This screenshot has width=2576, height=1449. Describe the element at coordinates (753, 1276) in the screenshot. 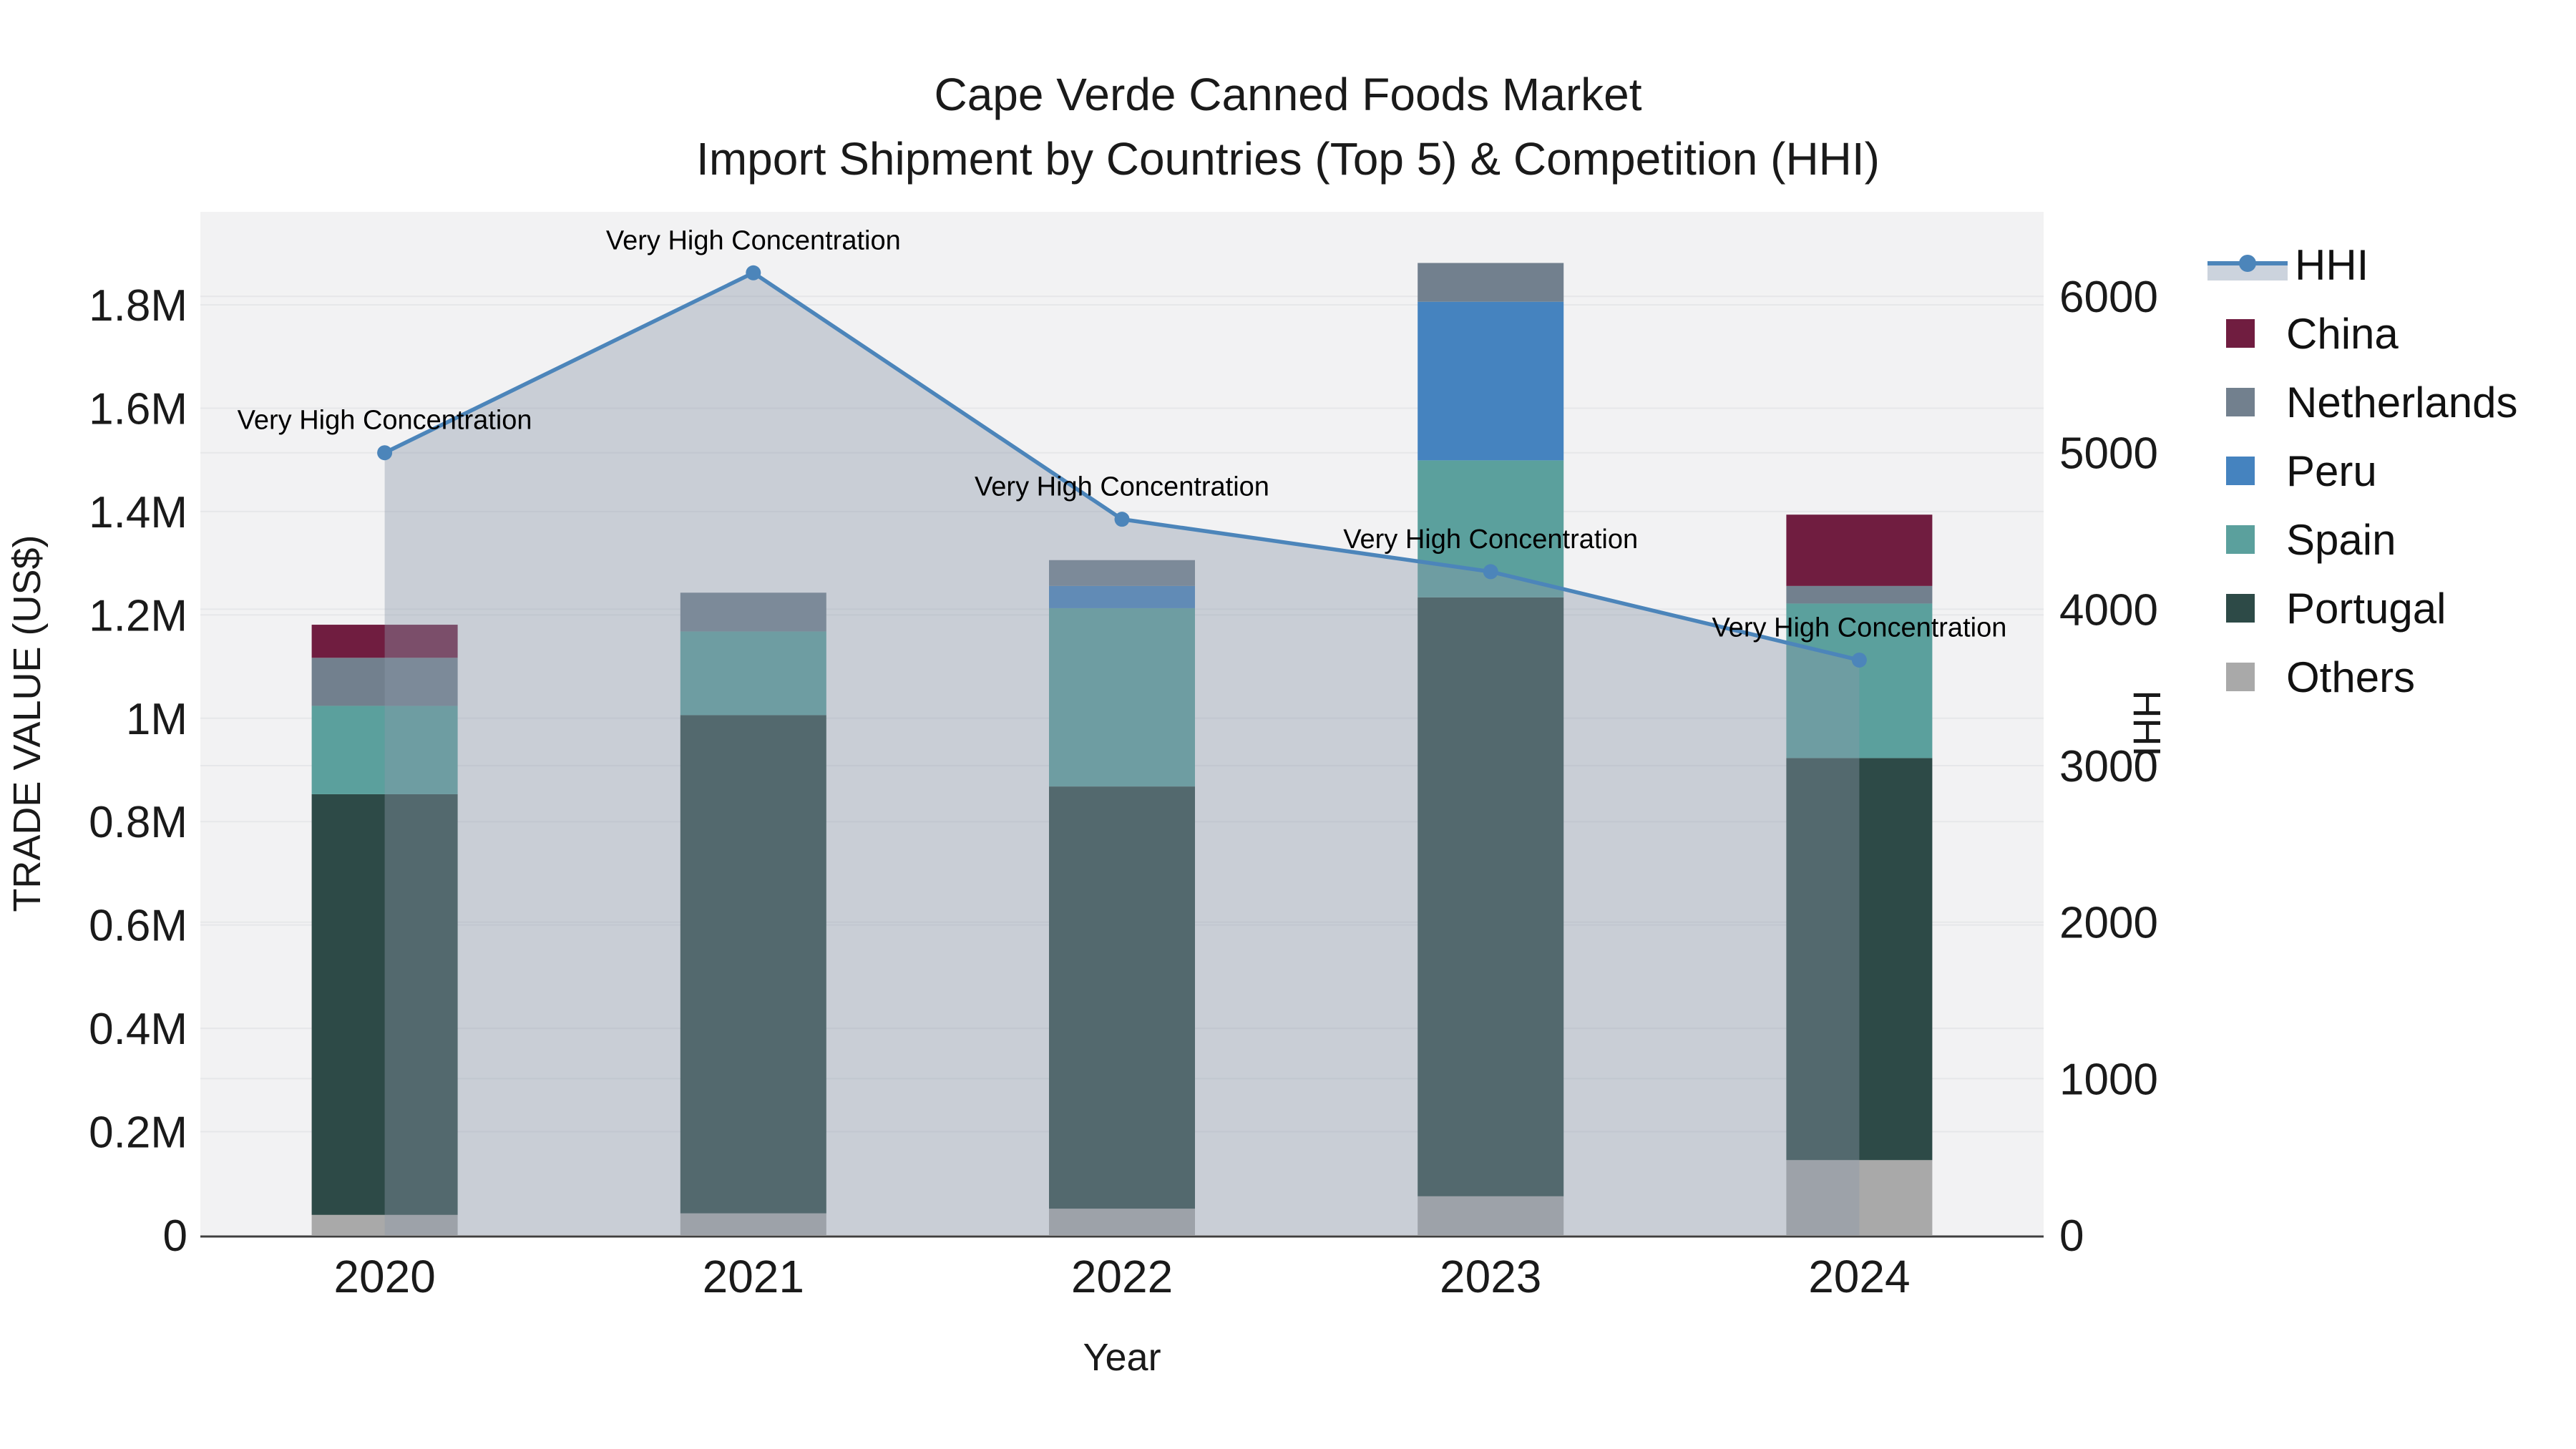

I see `x-tick-label-2021: 2021` at that location.